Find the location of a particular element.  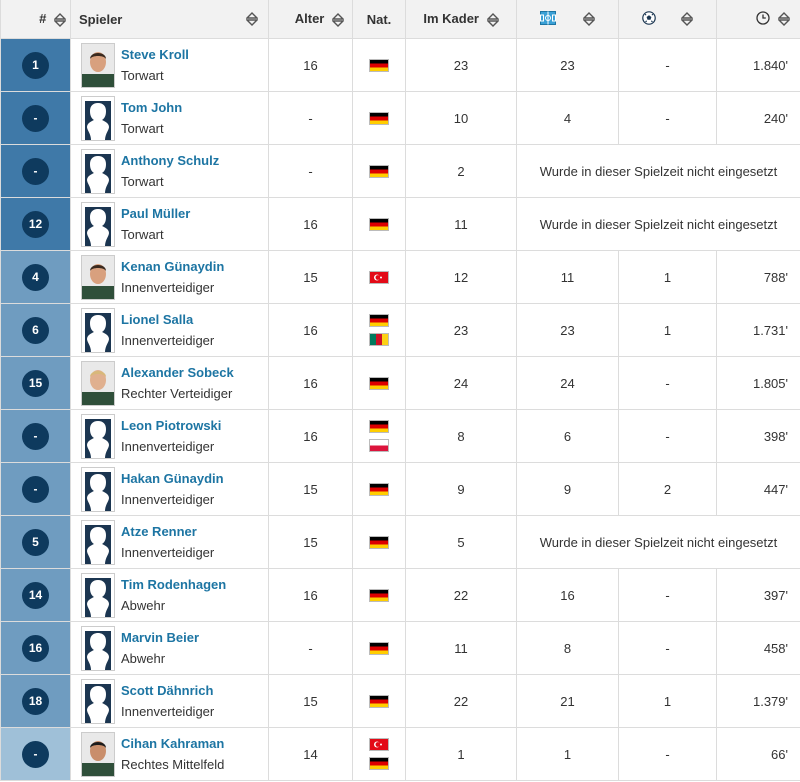

shirt-number-cell: 16 is located at coordinates (35, 648).